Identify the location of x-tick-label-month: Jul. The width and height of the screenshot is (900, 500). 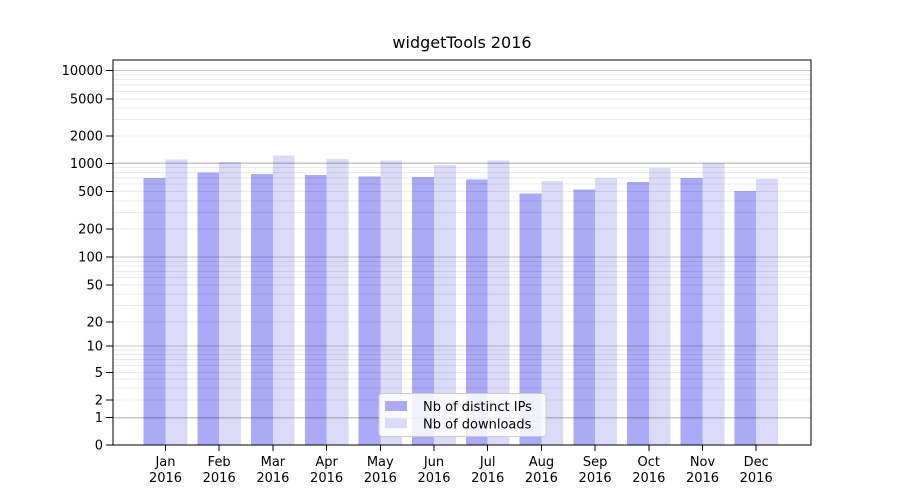
(487, 462).